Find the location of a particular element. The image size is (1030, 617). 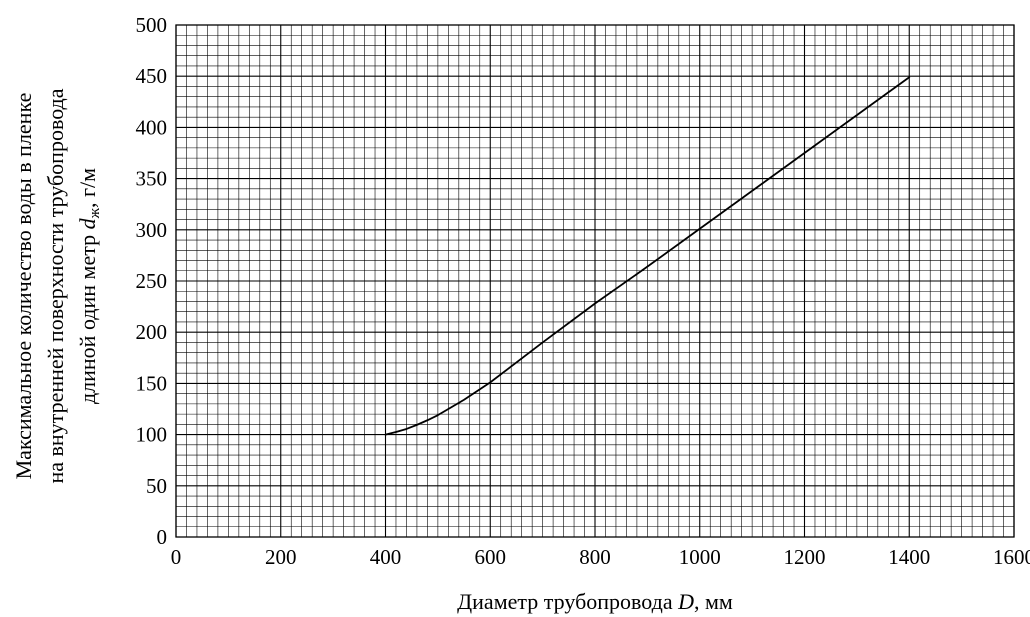

y-tick-label: 250 is located at coordinates (152, 281).